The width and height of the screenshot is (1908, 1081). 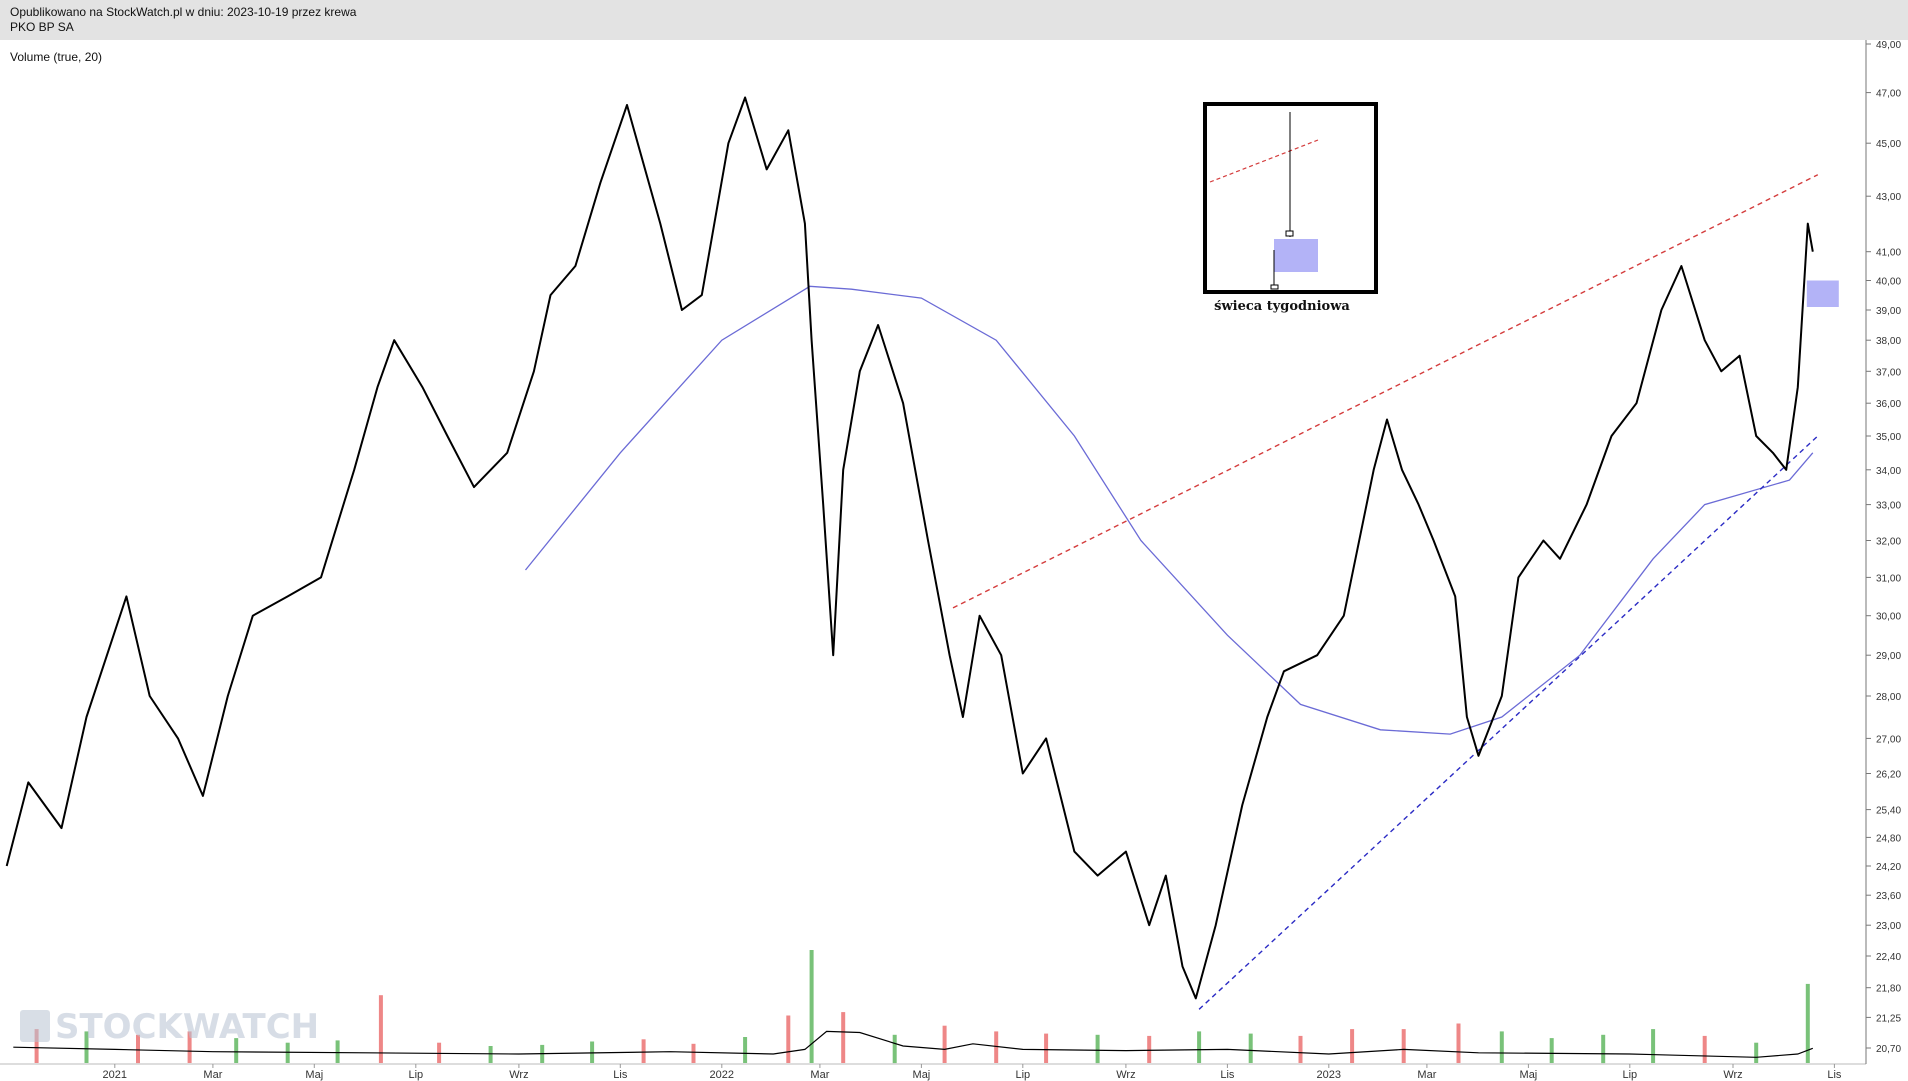 What do you see at coordinates (1888, 404) in the screenshot?
I see `y-tick-label: 36,00` at bounding box center [1888, 404].